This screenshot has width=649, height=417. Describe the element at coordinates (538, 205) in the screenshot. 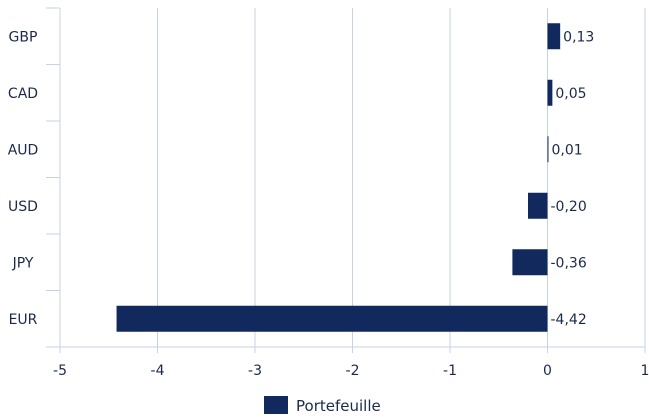

I see `bar-usd` at that location.